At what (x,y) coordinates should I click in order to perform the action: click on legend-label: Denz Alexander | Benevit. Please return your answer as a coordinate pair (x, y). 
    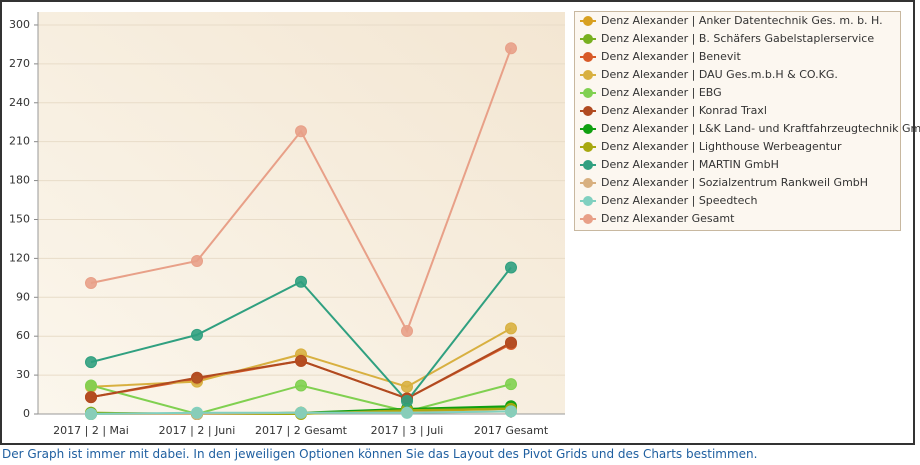
    Looking at the image, I should click on (671, 56).